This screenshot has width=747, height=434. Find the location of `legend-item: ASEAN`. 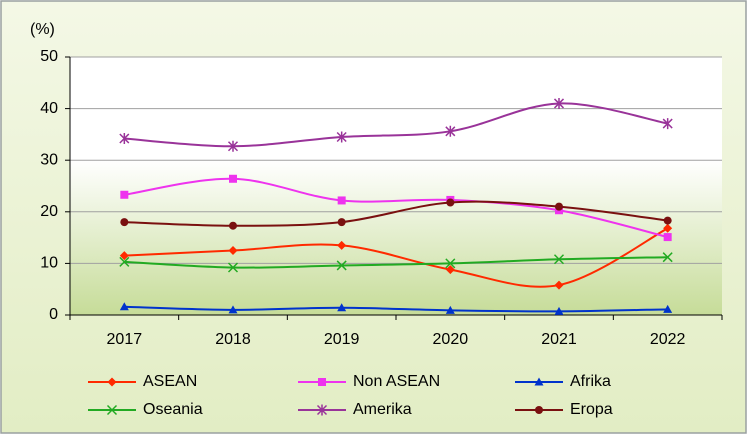

legend-item: ASEAN is located at coordinates (142, 381).